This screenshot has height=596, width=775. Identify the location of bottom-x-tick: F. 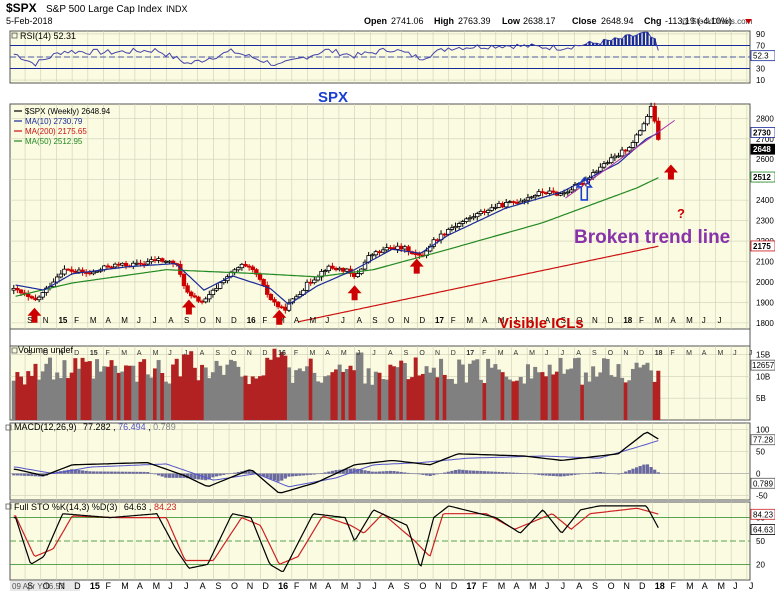
(109, 586).